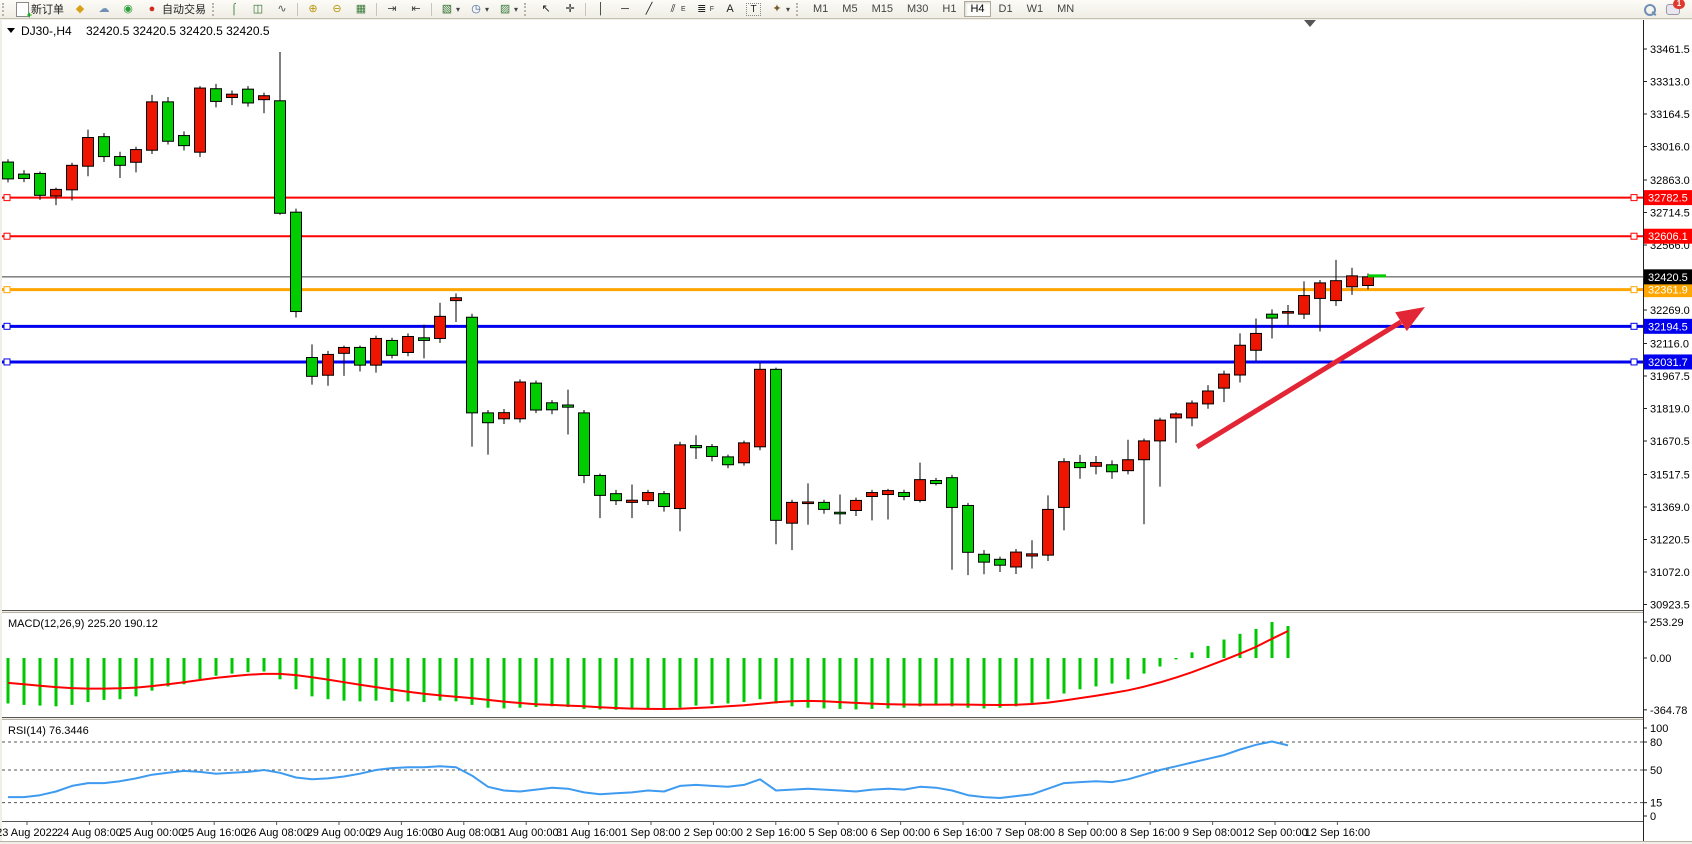 This screenshot has height=844, width=1692. I want to click on trend-arrow-shaft, so click(1299, 384).